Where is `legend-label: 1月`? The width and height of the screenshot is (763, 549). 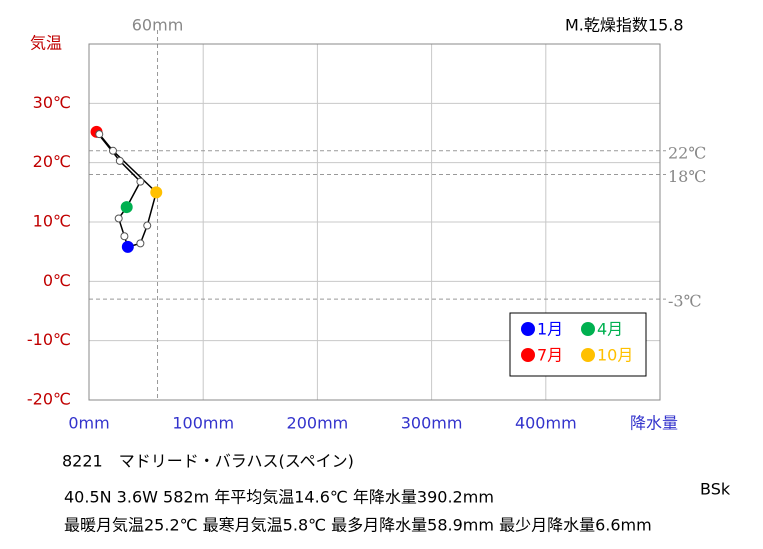
legend-label: 1月 is located at coordinates (550, 329).